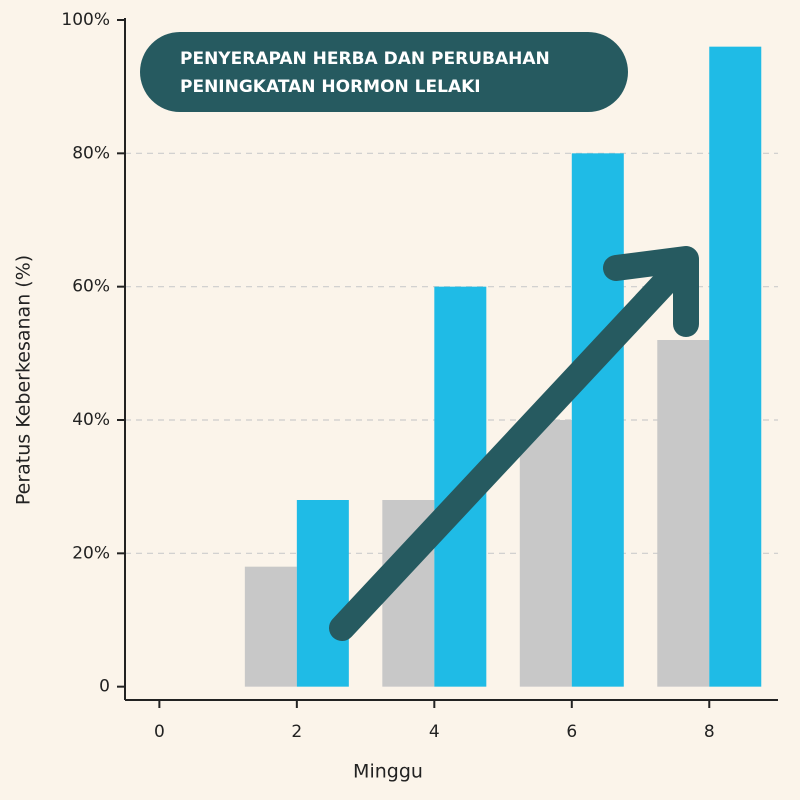  Describe the element at coordinates (85, 20) in the screenshot. I see `y-tick-label: 100%` at that location.